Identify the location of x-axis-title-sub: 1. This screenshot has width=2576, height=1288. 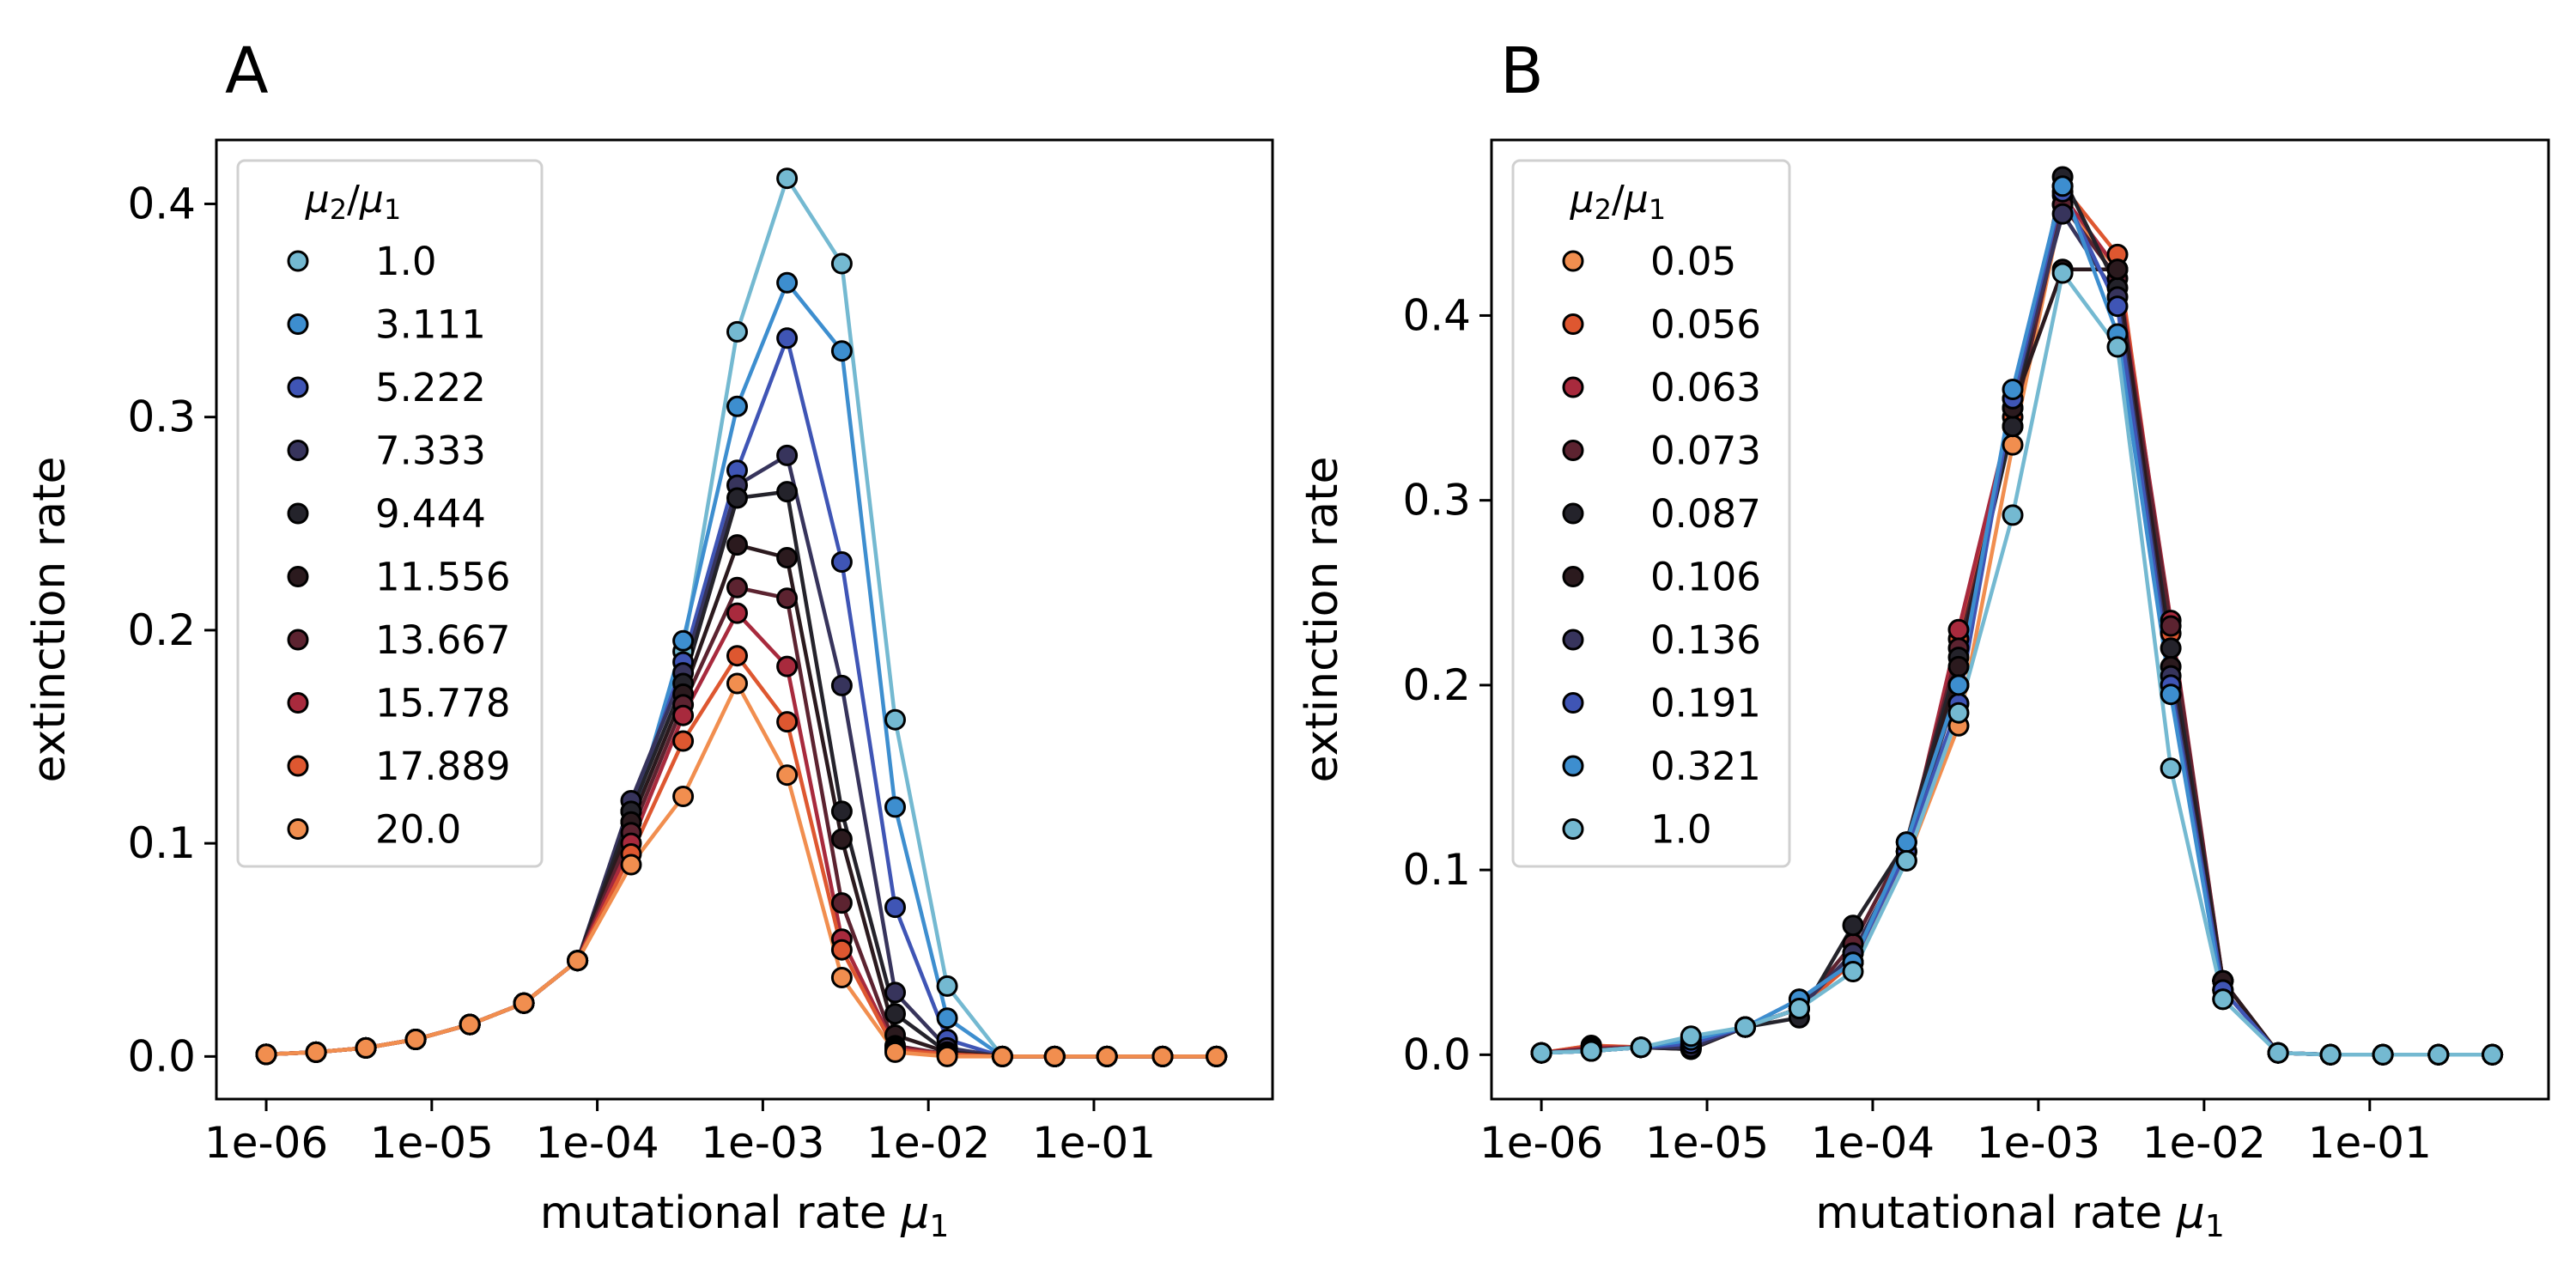
(2215, 1226).